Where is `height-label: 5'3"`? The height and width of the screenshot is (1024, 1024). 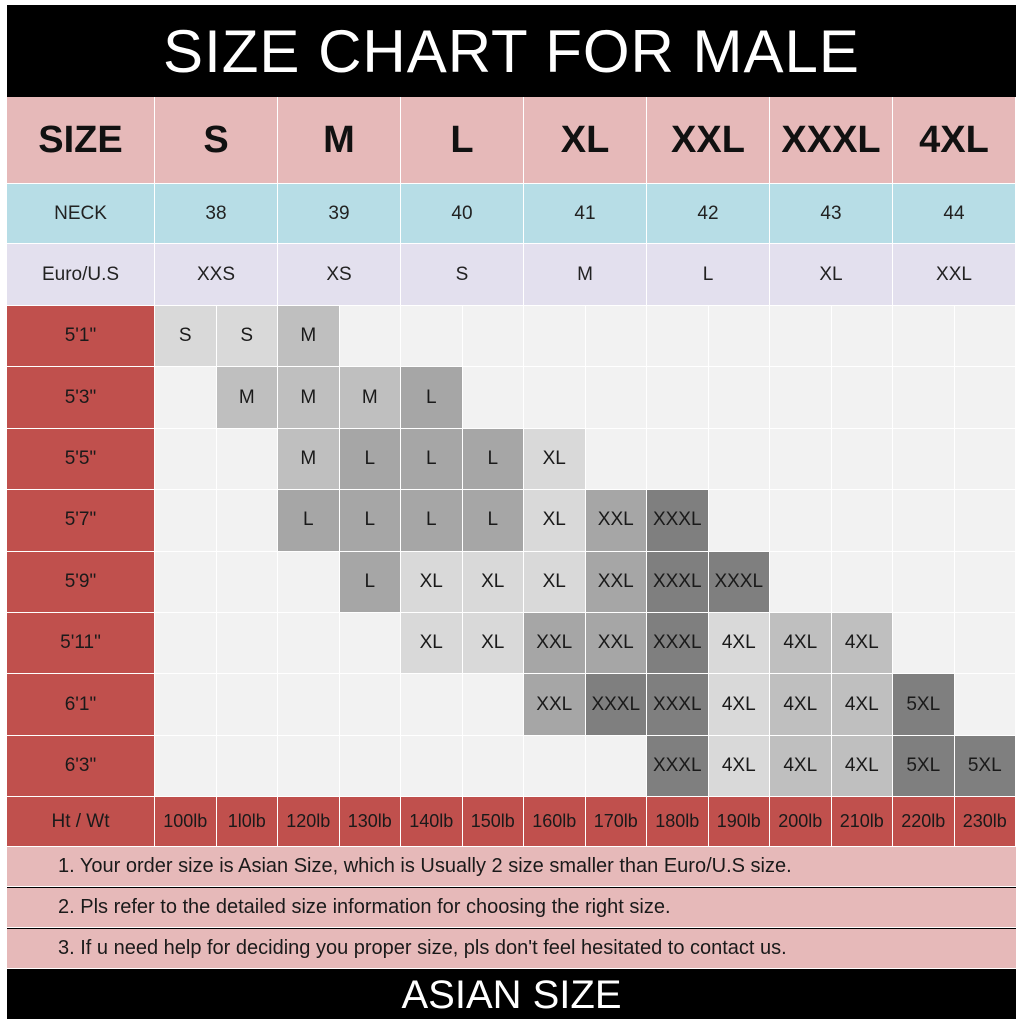 height-label: 5'3" is located at coordinates (81, 398).